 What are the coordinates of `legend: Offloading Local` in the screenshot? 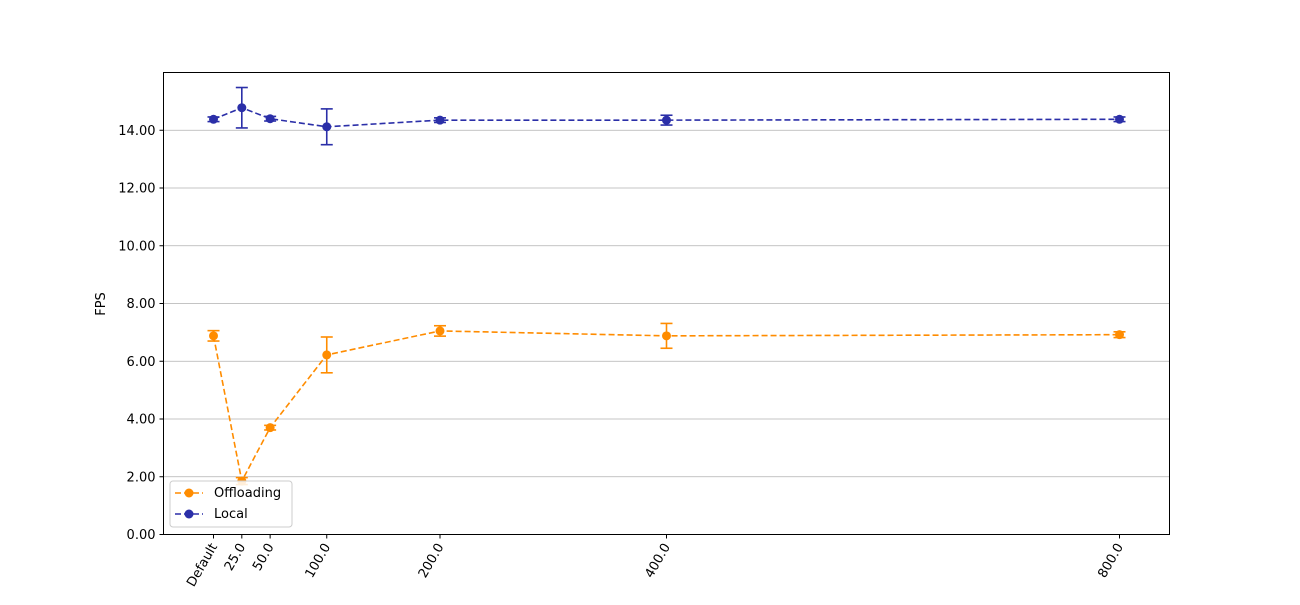 It's located at (231, 504).